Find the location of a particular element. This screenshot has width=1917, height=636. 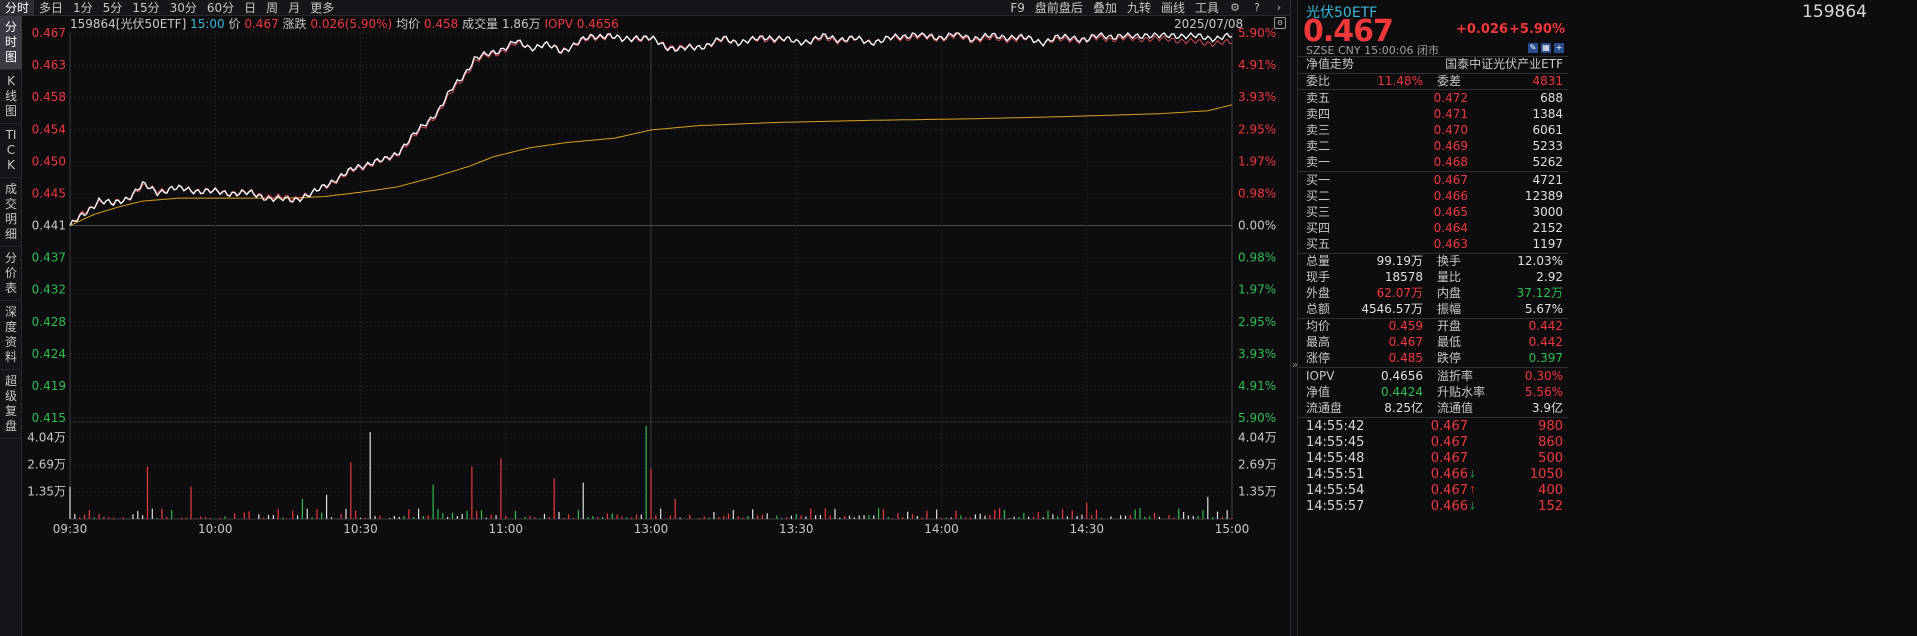

y-tick-label-left: 0.424 is located at coordinates (49, 354).